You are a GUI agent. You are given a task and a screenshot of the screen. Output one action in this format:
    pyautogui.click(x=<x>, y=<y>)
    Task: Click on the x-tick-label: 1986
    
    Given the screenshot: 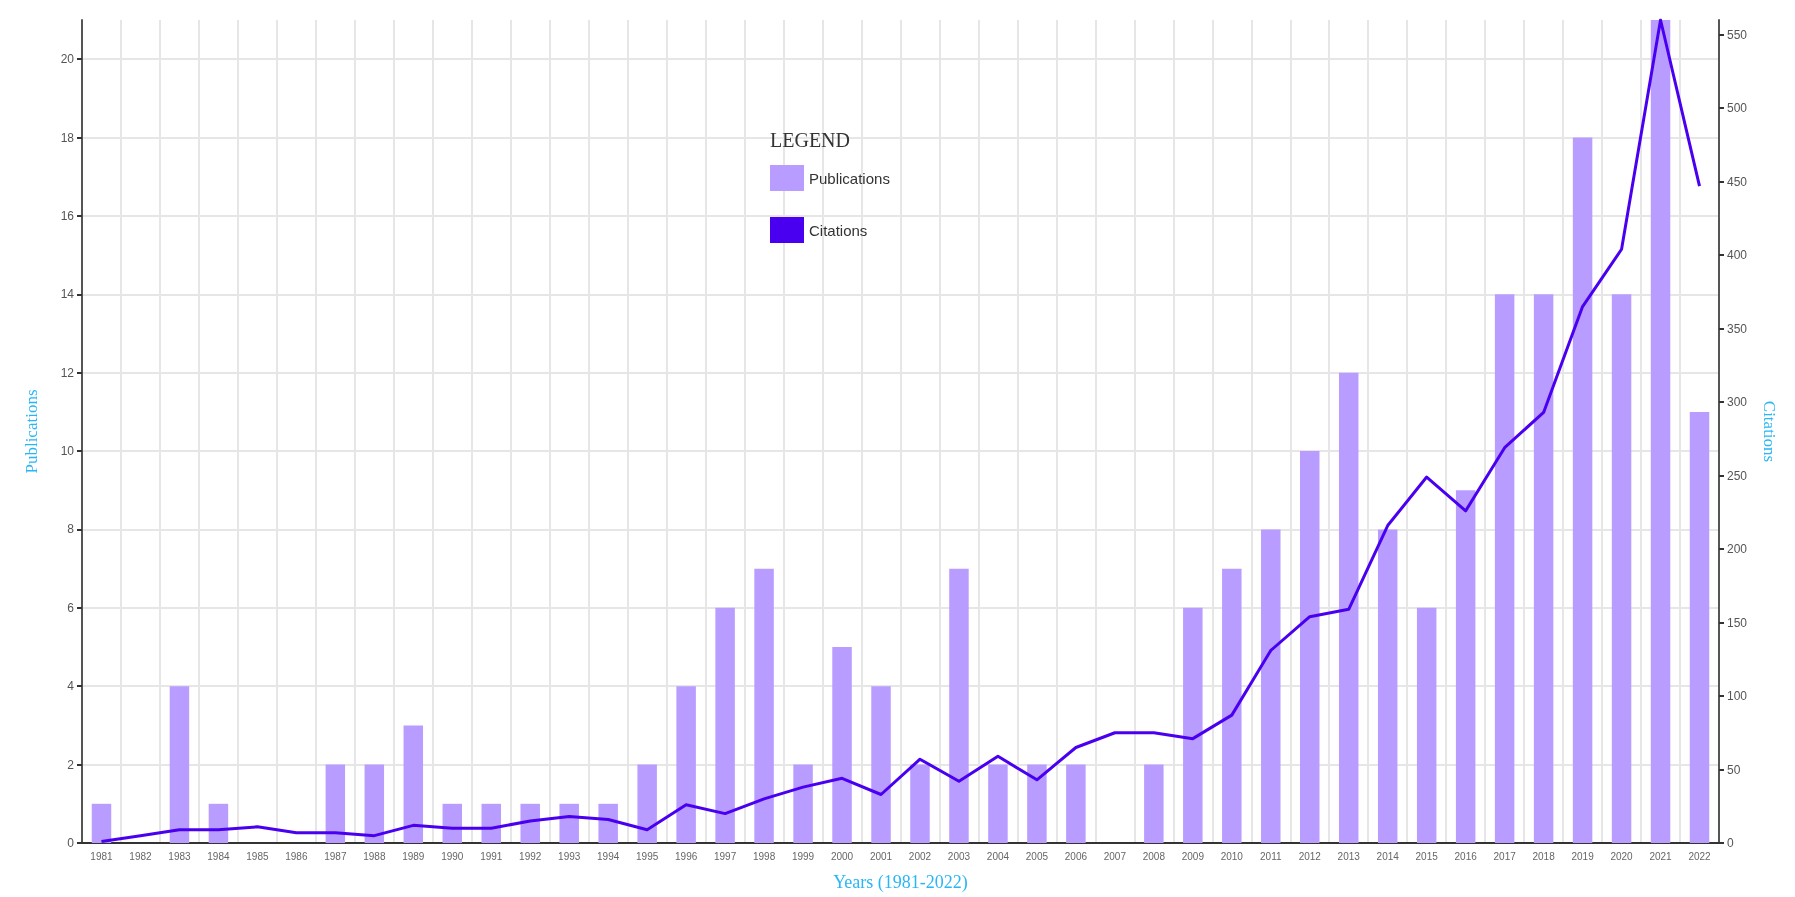 What is the action you would take?
    pyautogui.click(x=296, y=856)
    